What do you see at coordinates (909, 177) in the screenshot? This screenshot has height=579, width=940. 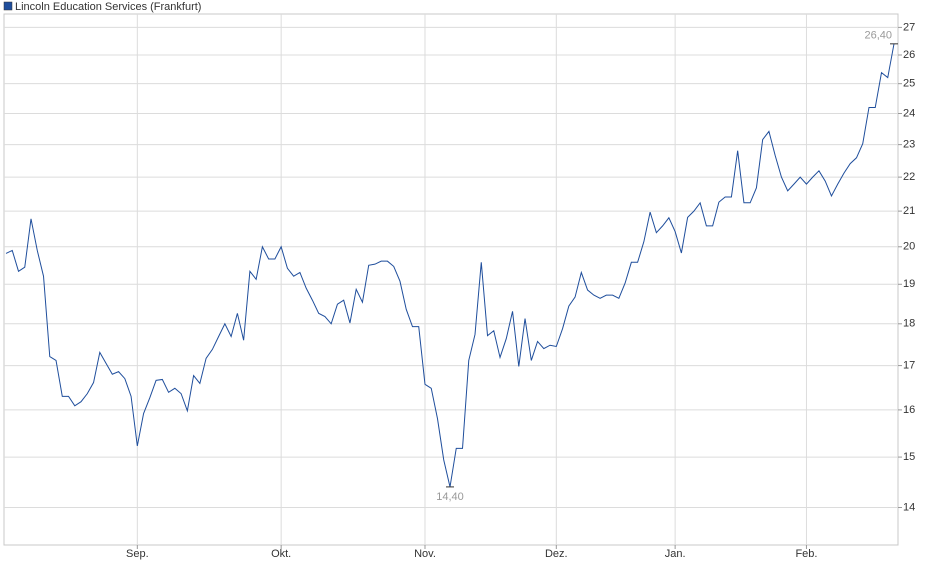 I see `y-tick-label: 22` at bounding box center [909, 177].